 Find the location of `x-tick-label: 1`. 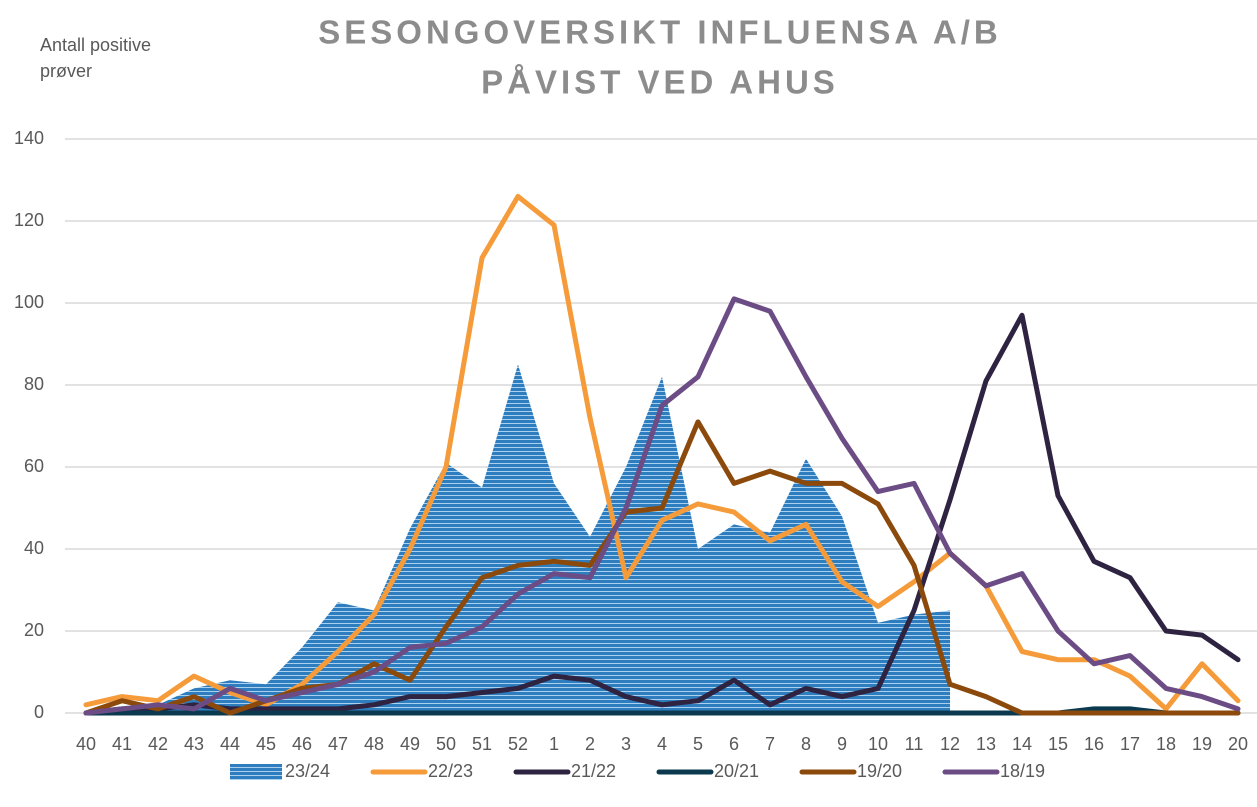

x-tick-label: 1 is located at coordinates (554, 744).